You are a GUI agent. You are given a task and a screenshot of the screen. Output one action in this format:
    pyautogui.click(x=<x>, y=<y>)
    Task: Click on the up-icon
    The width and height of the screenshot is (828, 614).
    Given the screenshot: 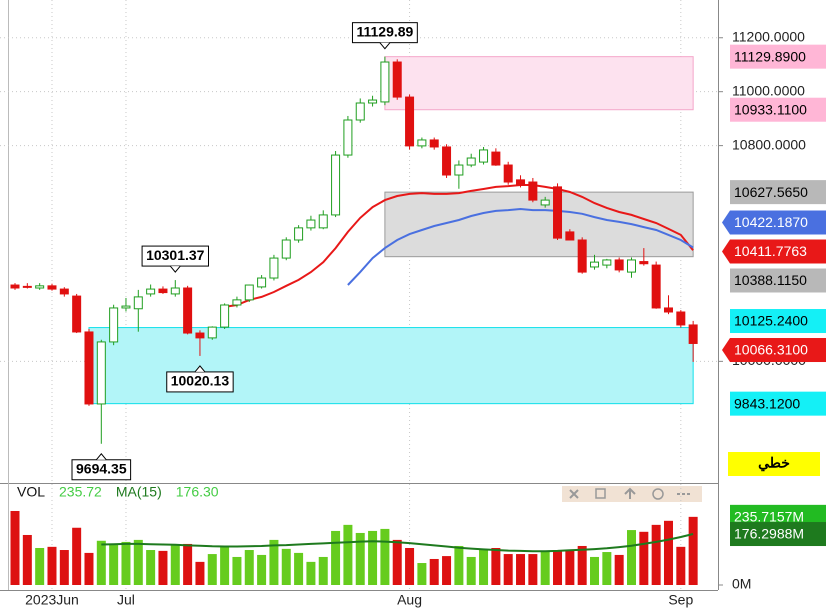 What is the action you would take?
    pyautogui.click(x=630, y=493)
    